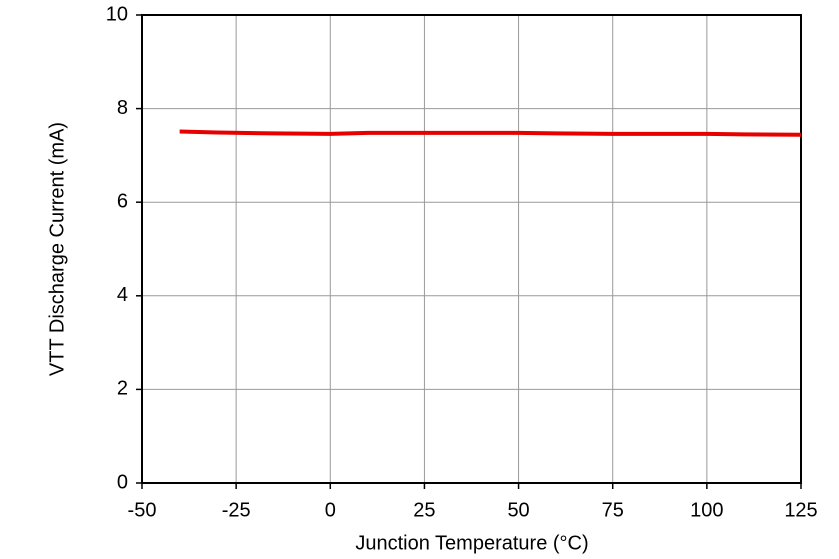 This screenshot has height=559, width=839. Describe the element at coordinates (613, 510) in the screenshot. I see `x-tick-label: 75` at that location.